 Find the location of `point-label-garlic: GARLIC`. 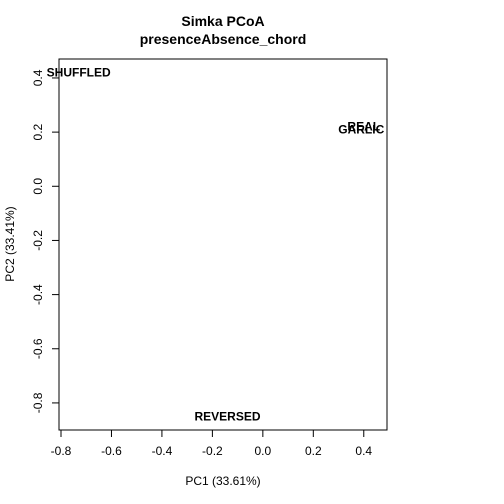

point-label-garlic: GARLIC is located at coordinates (361, 129).